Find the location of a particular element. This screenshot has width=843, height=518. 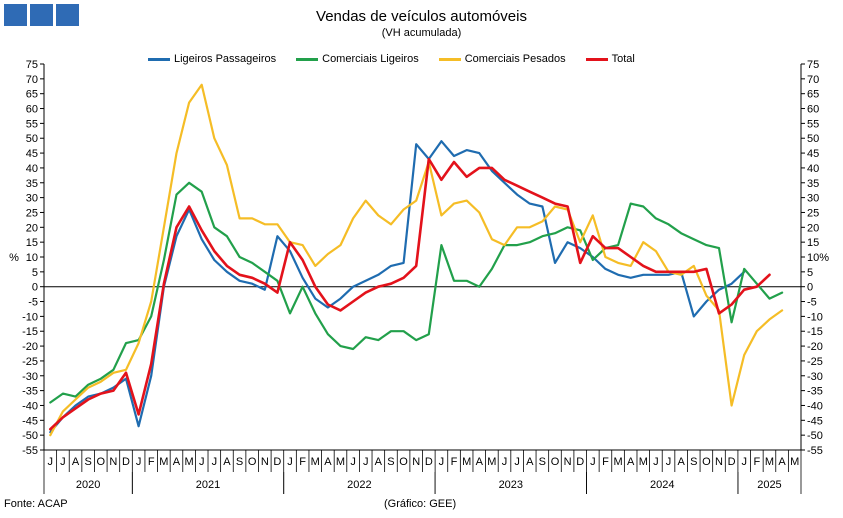

y-tick-label-left: -50 is located at coordinates (30, 436).